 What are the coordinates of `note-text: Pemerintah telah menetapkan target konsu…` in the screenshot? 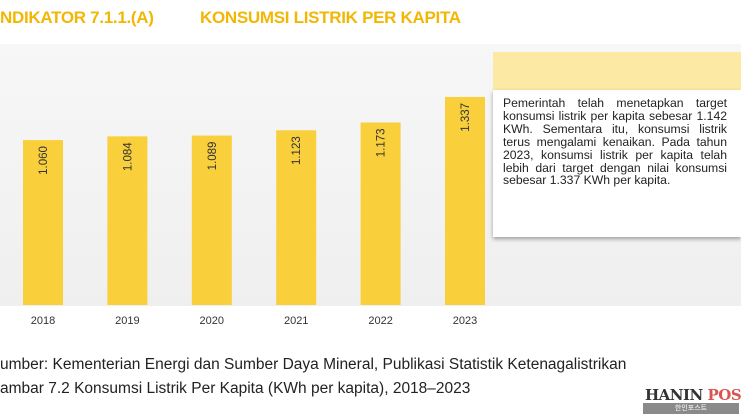 It's located at (615, 142).